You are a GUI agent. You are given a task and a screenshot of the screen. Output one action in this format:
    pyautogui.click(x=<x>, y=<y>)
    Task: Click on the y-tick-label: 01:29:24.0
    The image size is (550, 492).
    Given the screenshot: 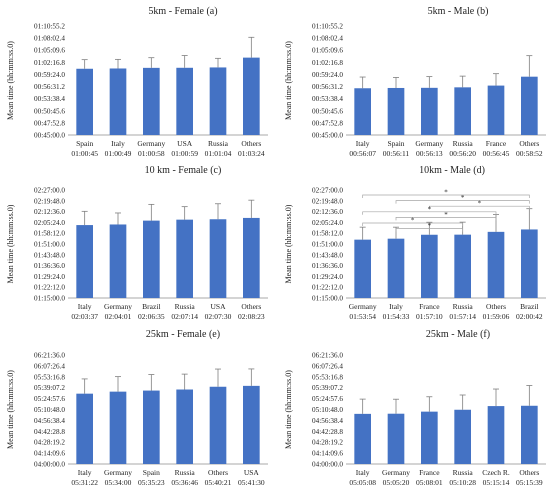 What is the action you would take?
    pyautogui.click(x=49, y=277)
    